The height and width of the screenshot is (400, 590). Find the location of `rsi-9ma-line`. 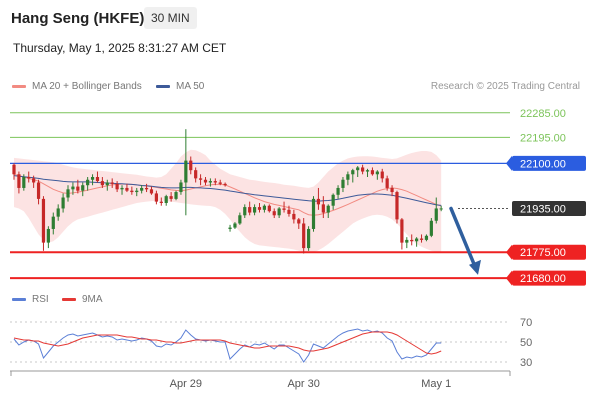

rsi-9ma-line is located at coordinates (227, 343).